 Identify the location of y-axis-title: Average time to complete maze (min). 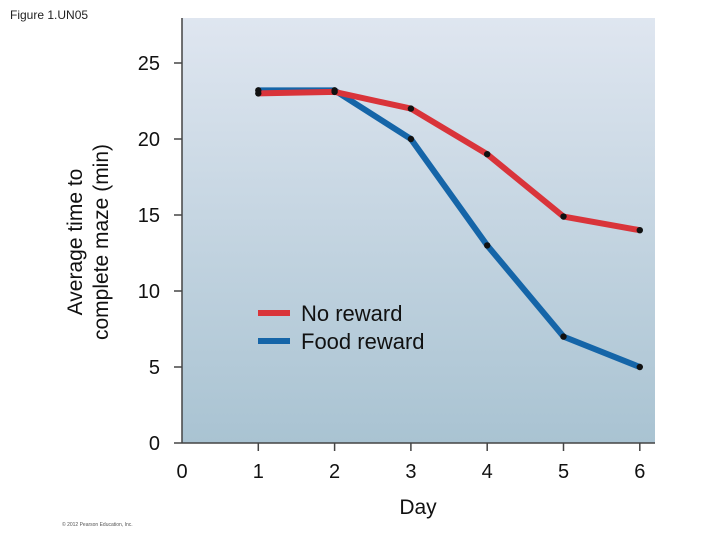
(88, 242).